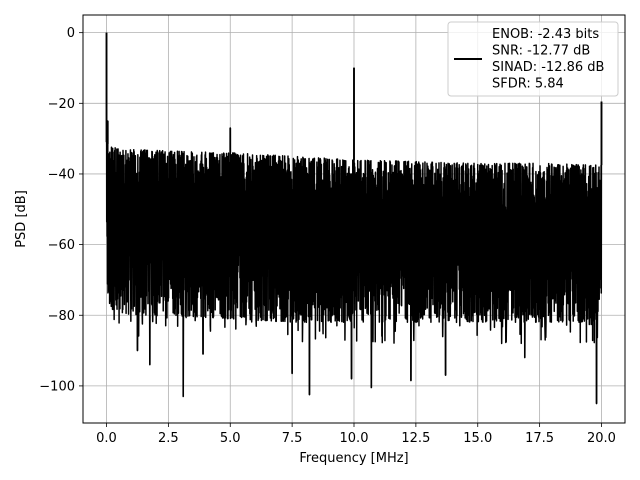 Image resolution: width=640 pixels, height=480 pixels. What do you see at coordinates (71, 33) in the screenshot?
I see `y-tick-label: 0` at bounding box center [71, 33].